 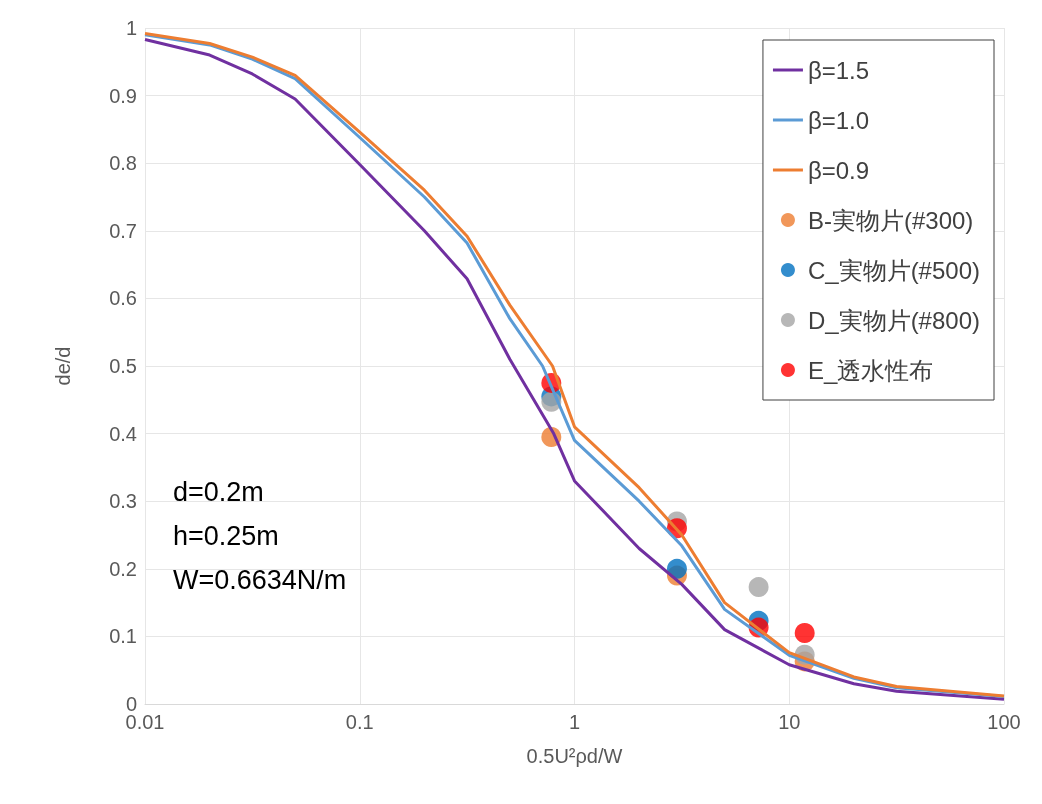 I want to click on legend-label: D_実物片(#800), so click(x=894, y=320).